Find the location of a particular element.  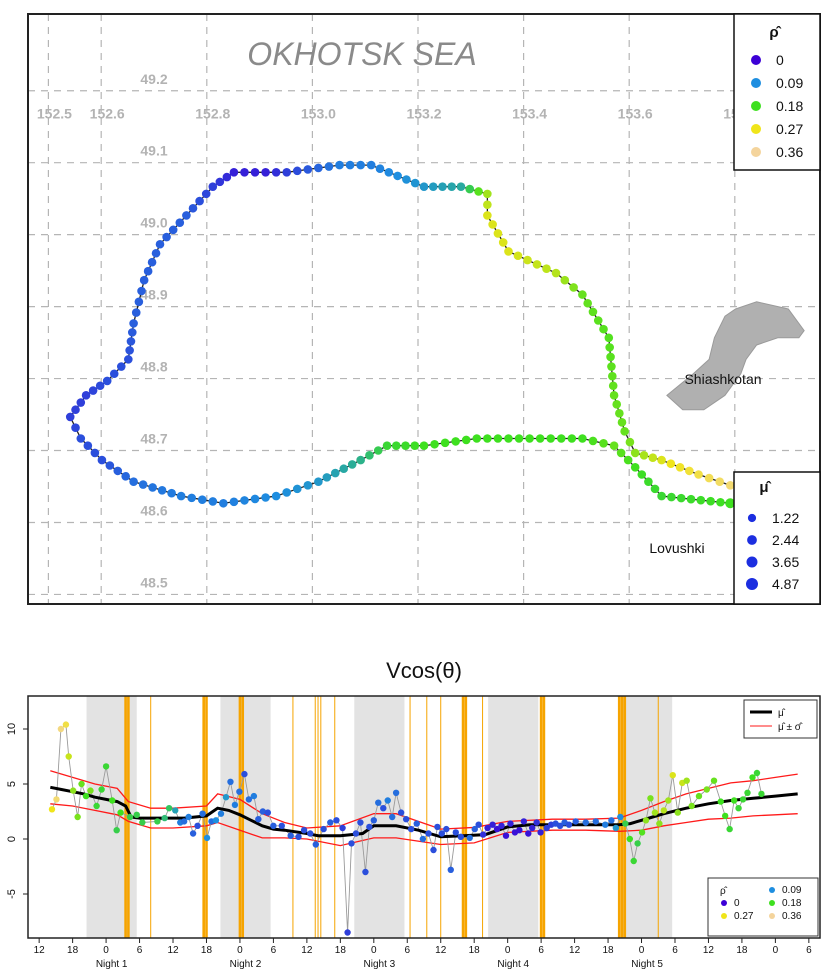

rho-legend-title: ρ̂ is located at coordinates (775, 32).